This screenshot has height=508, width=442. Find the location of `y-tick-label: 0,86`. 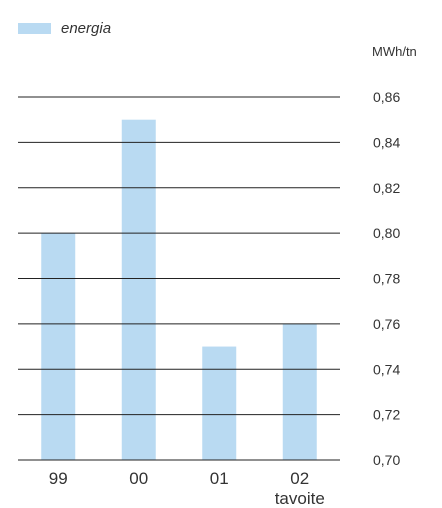

y-tick-label: 0,86 is located at coordinates (386, 97).